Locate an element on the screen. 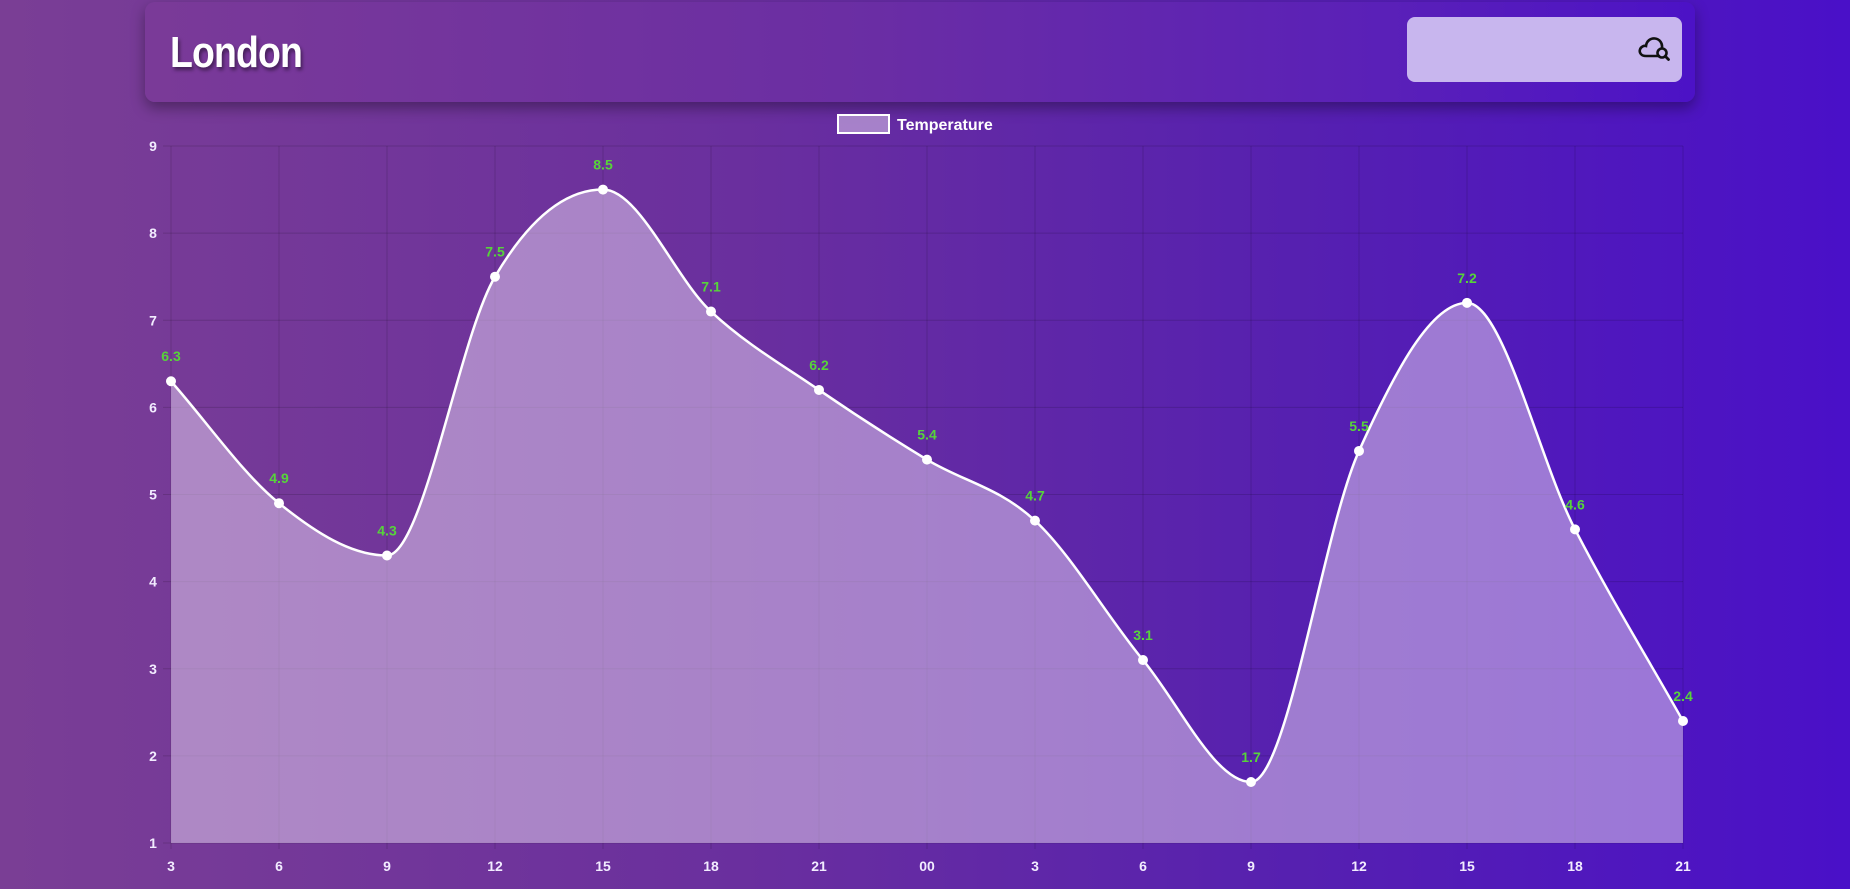  y-tick-label: 6 is located at coordinates (153, 407).